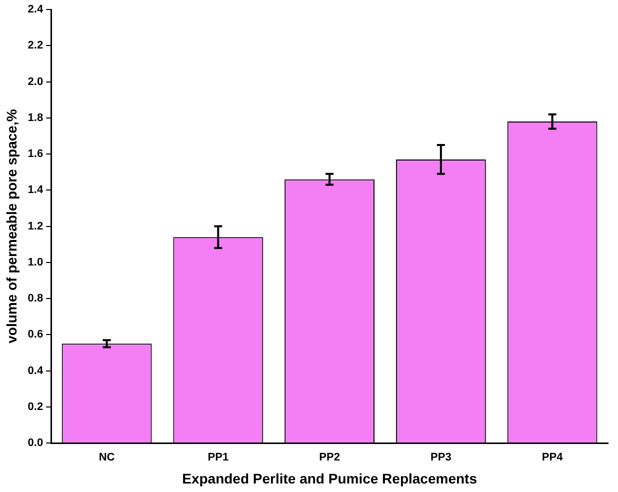  What do you see at coordinates (36, 118) in the screenshot?
I see `y-tick-label: 1.8` at bounding box center [36, 118].